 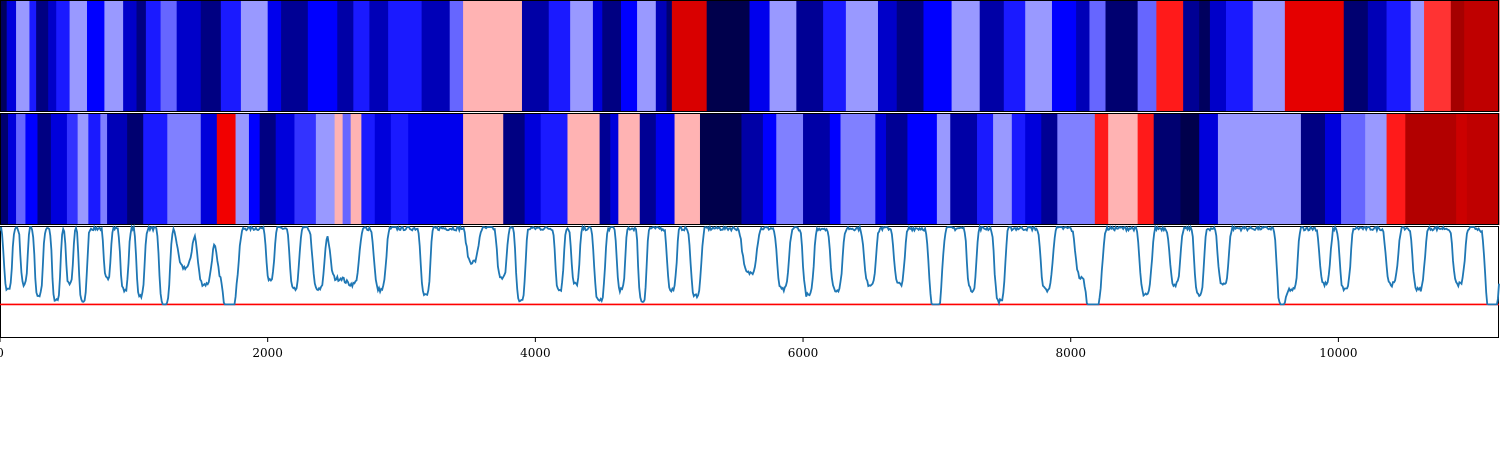 I want to click on x-tick-label: 2000, so click(x=267, y=353).